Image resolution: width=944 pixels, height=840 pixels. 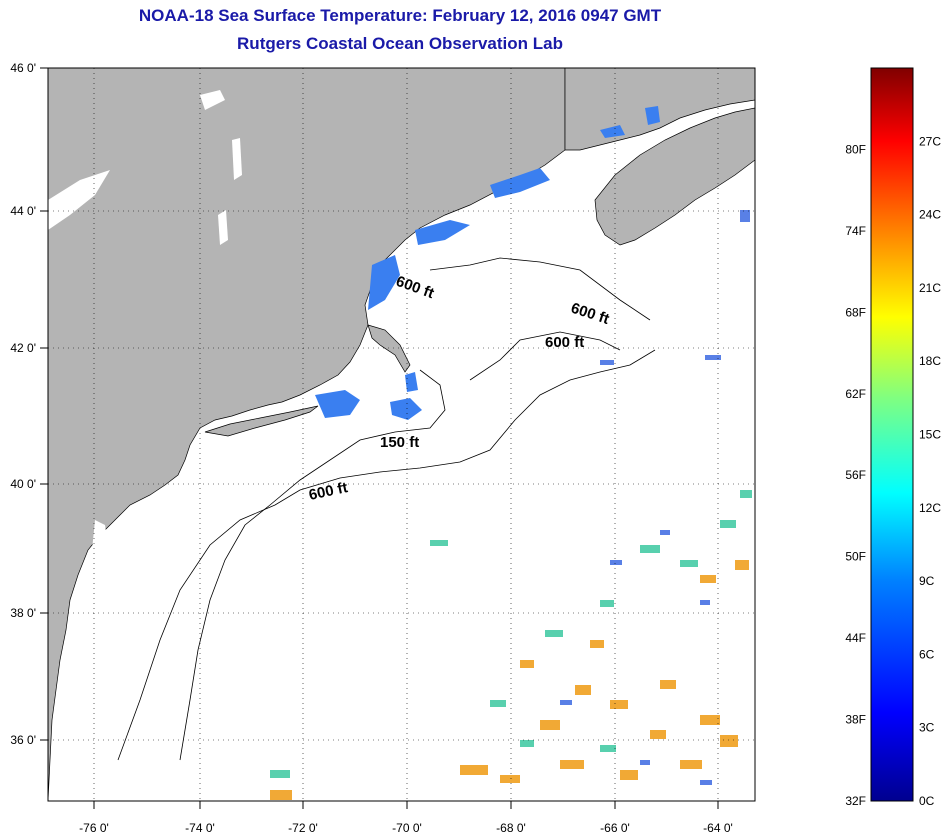 What do you see at coordinates (855, 638) in the screenshot?
I see `colorbar-label-fahrenheit: 44F` at bounding box center [855, 638].